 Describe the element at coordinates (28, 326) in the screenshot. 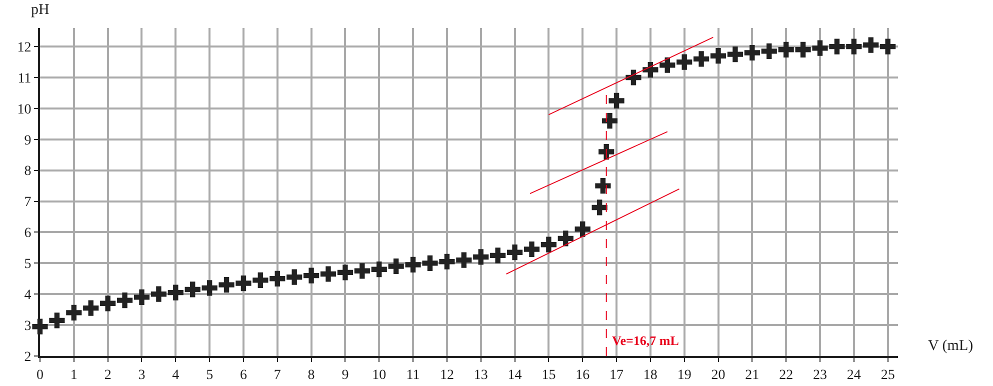

I see `y-tick-label: 3` at that location.